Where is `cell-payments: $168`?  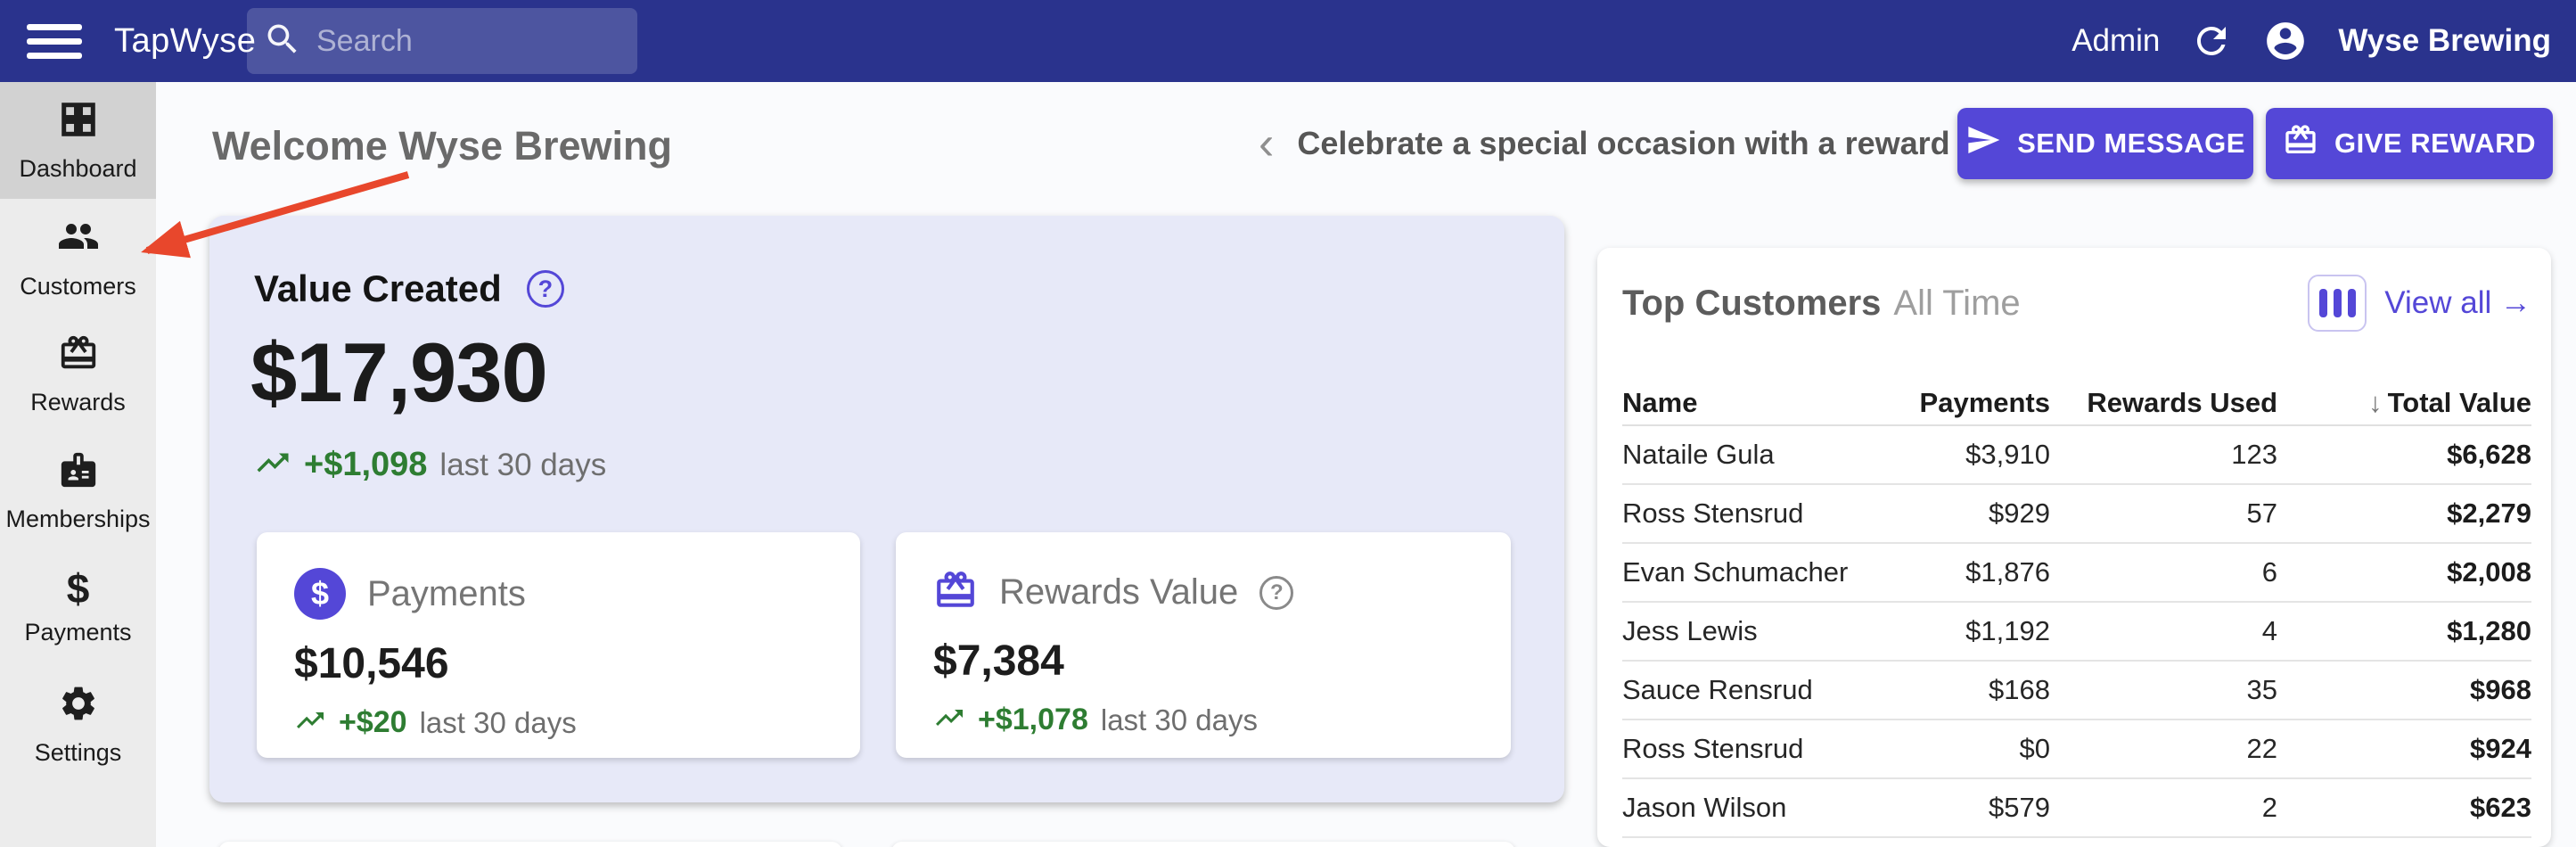
cell-payments: $168 is located at coordinates (2020, 689).